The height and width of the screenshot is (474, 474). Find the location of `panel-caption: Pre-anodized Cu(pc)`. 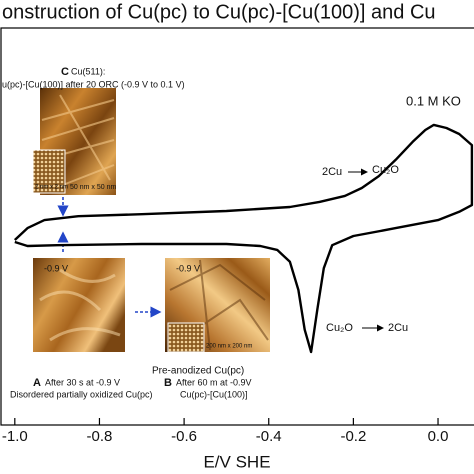

panel-caption: Pre-anodized Cu(pc) is located at coordinates (198, 371).